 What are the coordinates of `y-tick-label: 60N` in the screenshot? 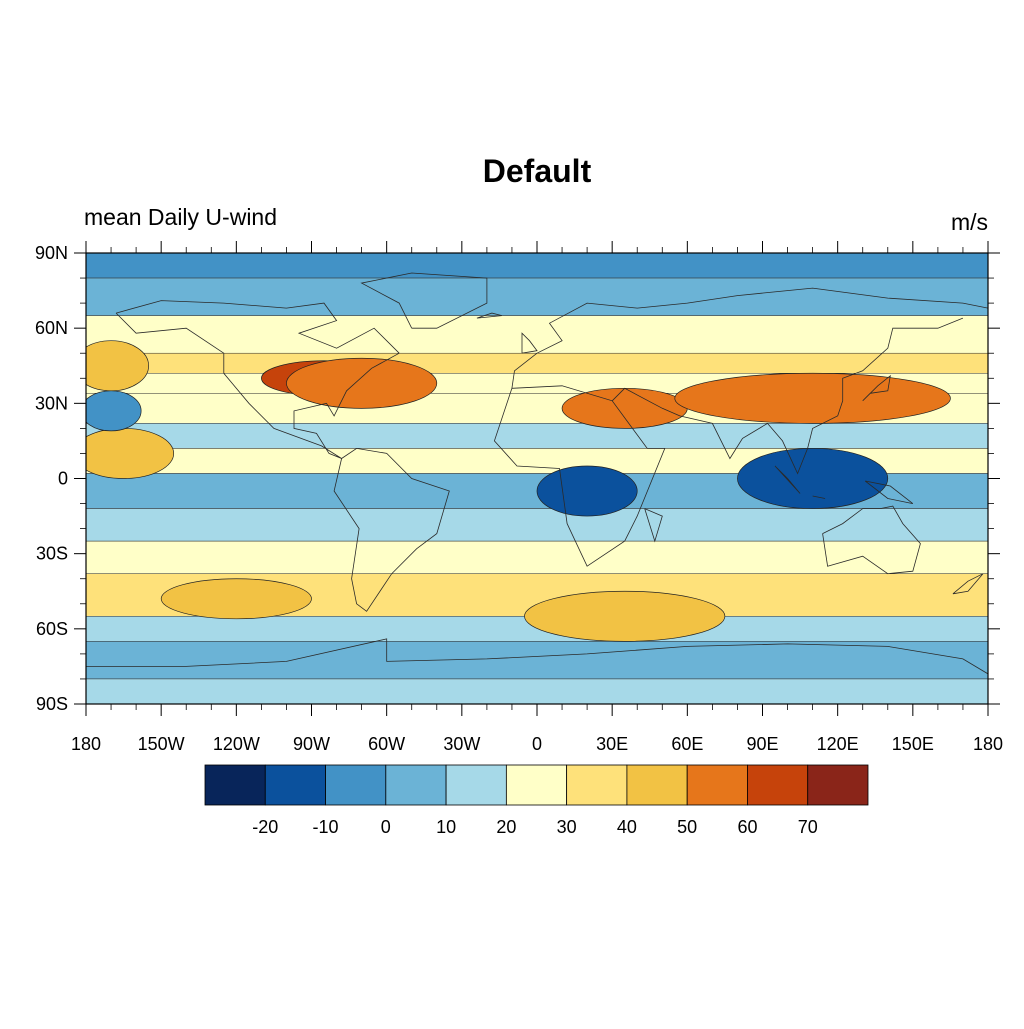 It's located at (51, 328).